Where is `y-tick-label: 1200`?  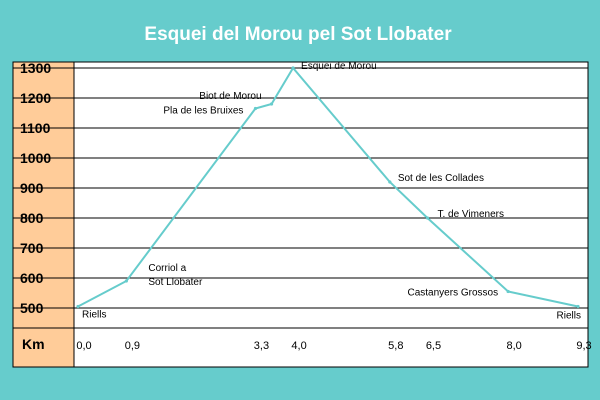
y-tick-label: 1200 is located at coordinates (35, 98).